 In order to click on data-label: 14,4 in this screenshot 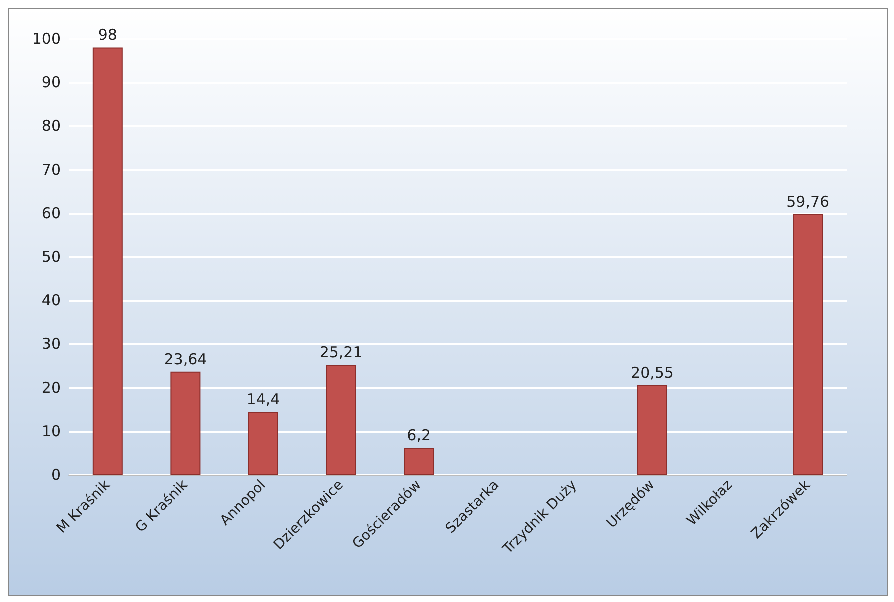, I will do `click(263, 399)`.